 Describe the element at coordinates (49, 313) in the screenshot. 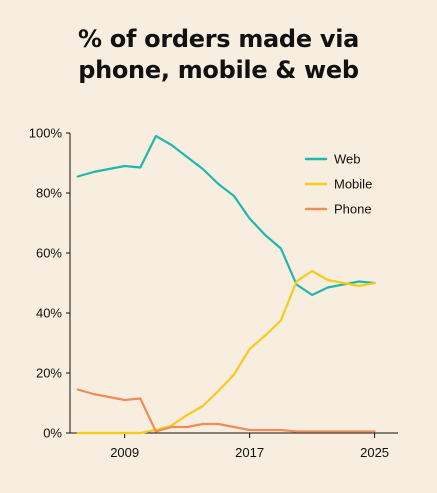

I see `y-tick-label: 40%` at that location.